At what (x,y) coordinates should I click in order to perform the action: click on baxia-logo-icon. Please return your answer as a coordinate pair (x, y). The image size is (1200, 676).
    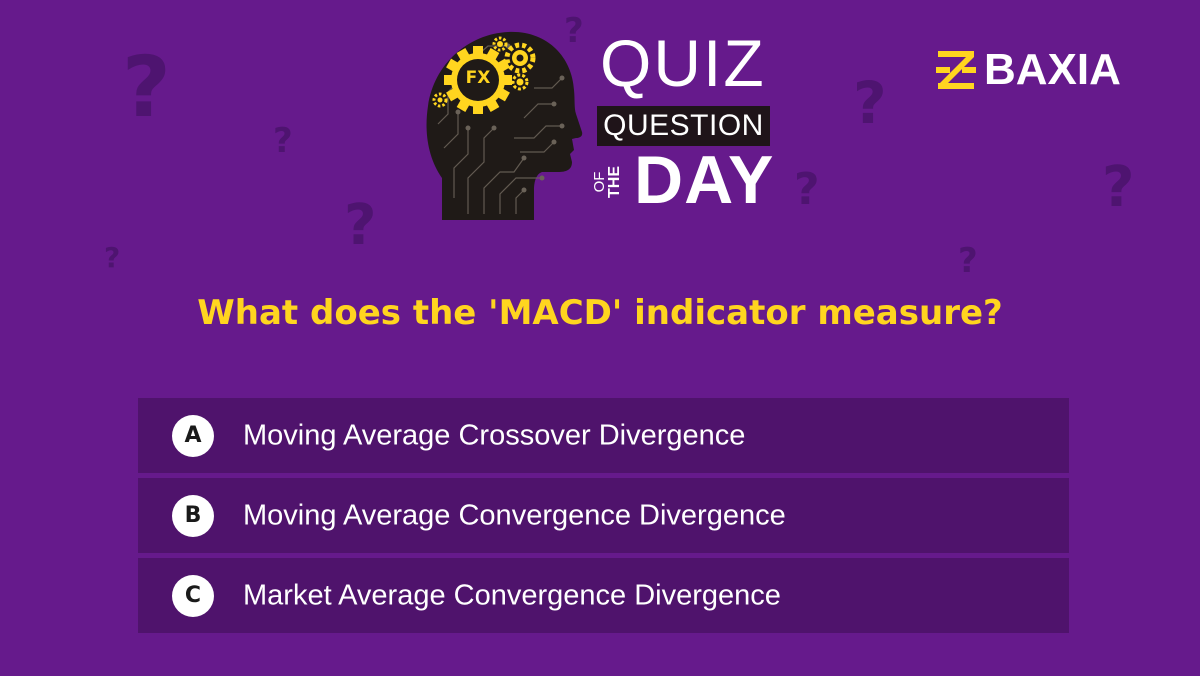
    Looking at the image, I should click on (956, 70).